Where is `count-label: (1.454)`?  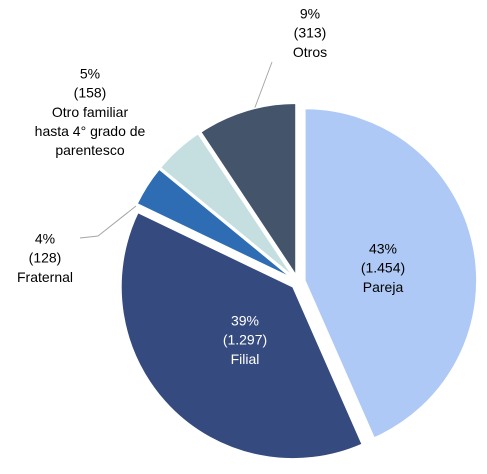
count-label: (1.454) is located at coordinates (383, 268).